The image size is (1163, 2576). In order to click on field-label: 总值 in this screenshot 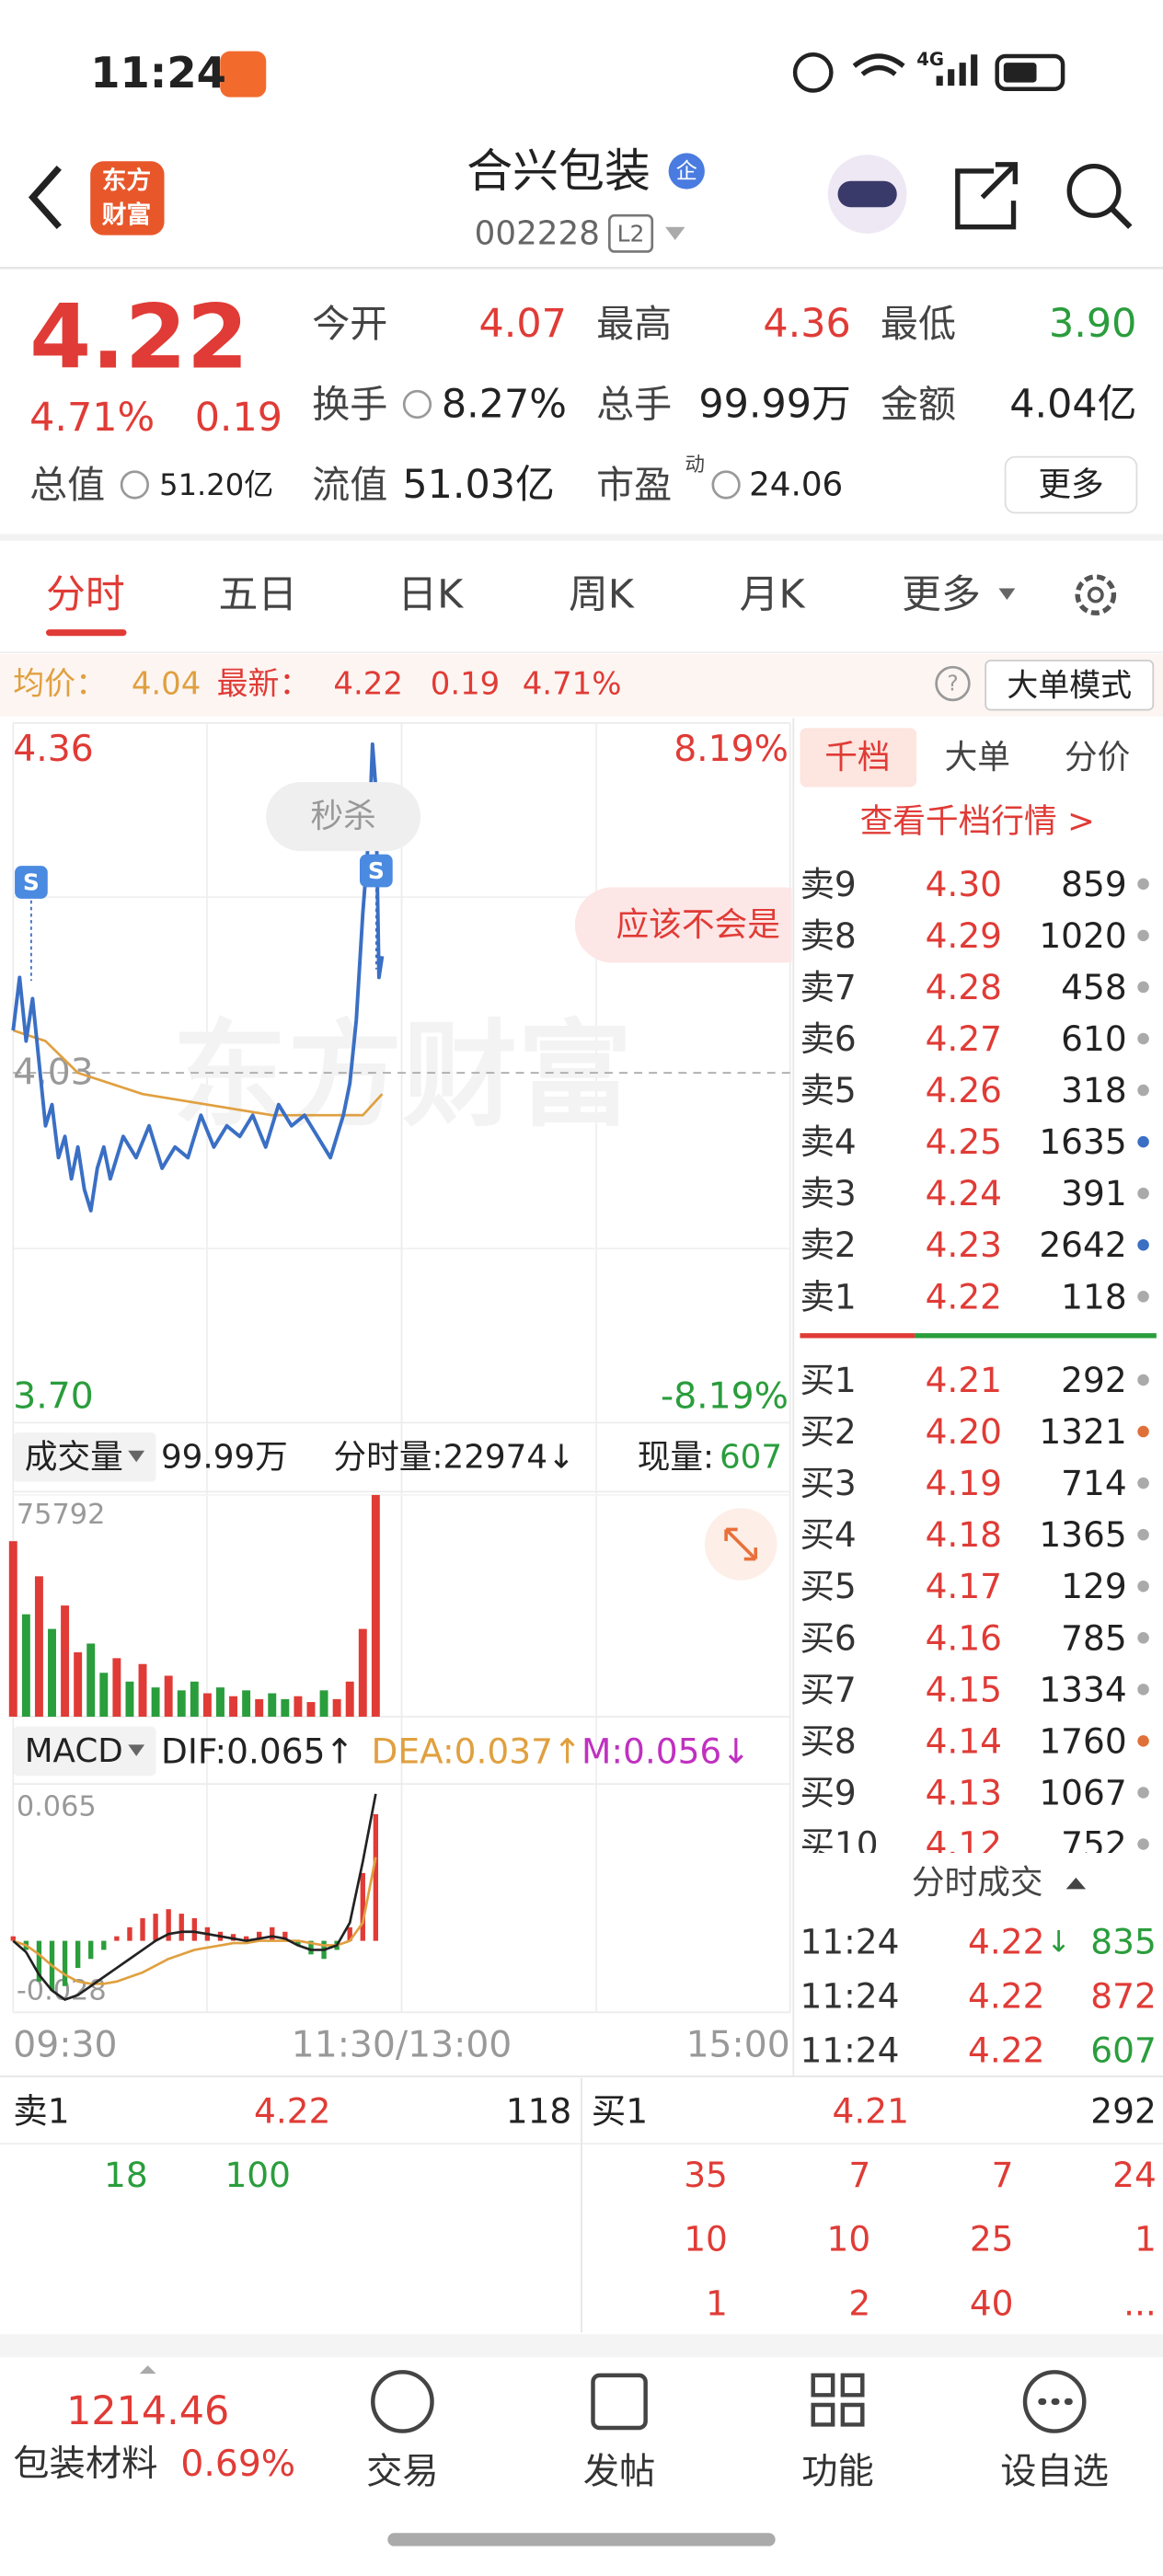, I will do `click(67, 485)`.